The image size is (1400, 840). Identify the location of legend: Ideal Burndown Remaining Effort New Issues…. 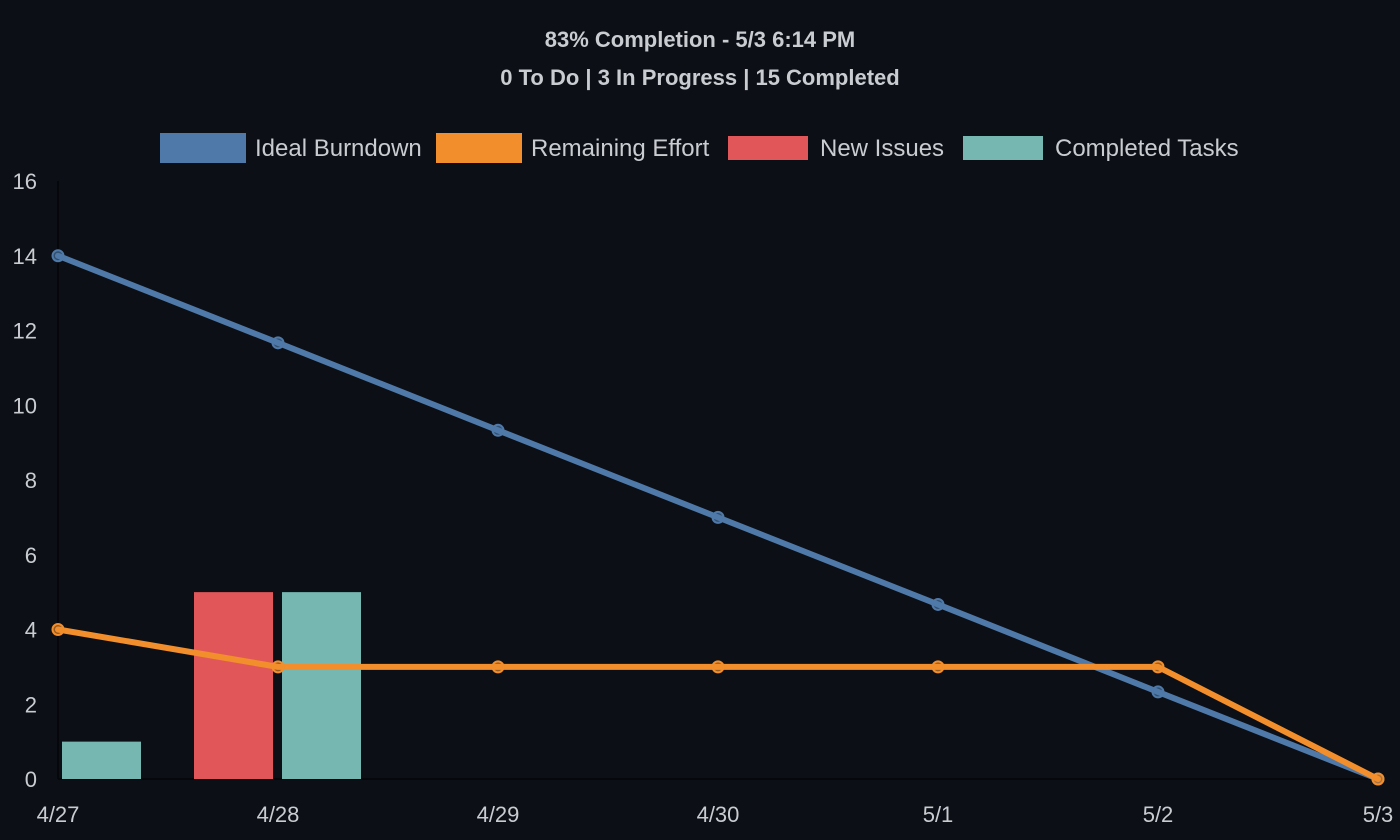
(699, 148).